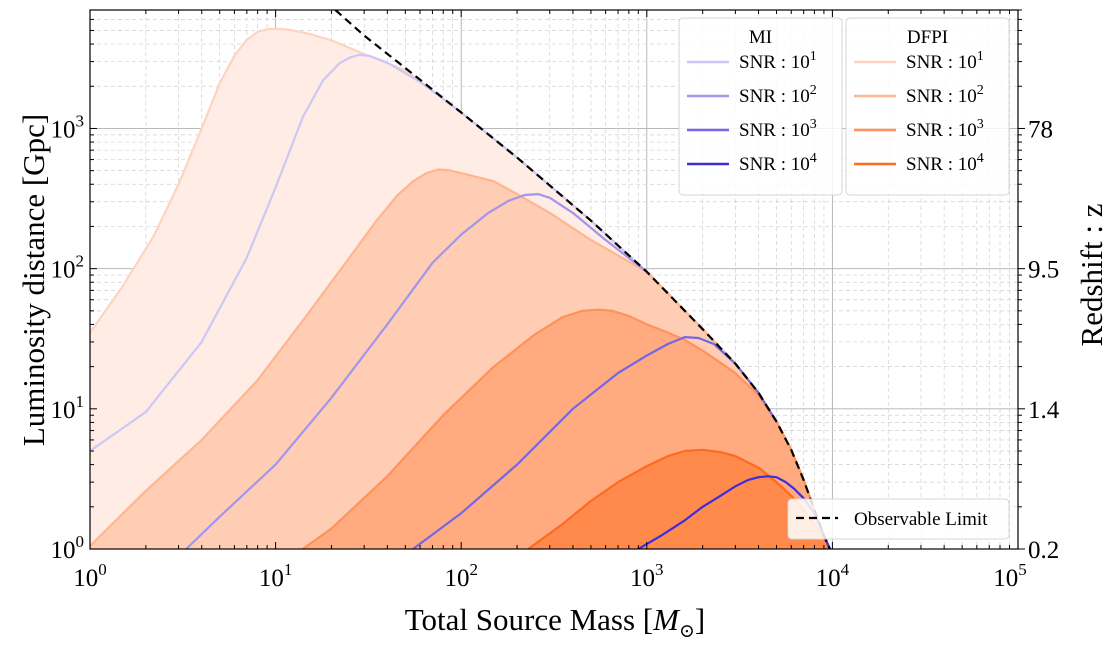  What do you see at coordinates (760, 37) in the screenshot?
I see `legend-title: MI` at bounding box center [760, 37].